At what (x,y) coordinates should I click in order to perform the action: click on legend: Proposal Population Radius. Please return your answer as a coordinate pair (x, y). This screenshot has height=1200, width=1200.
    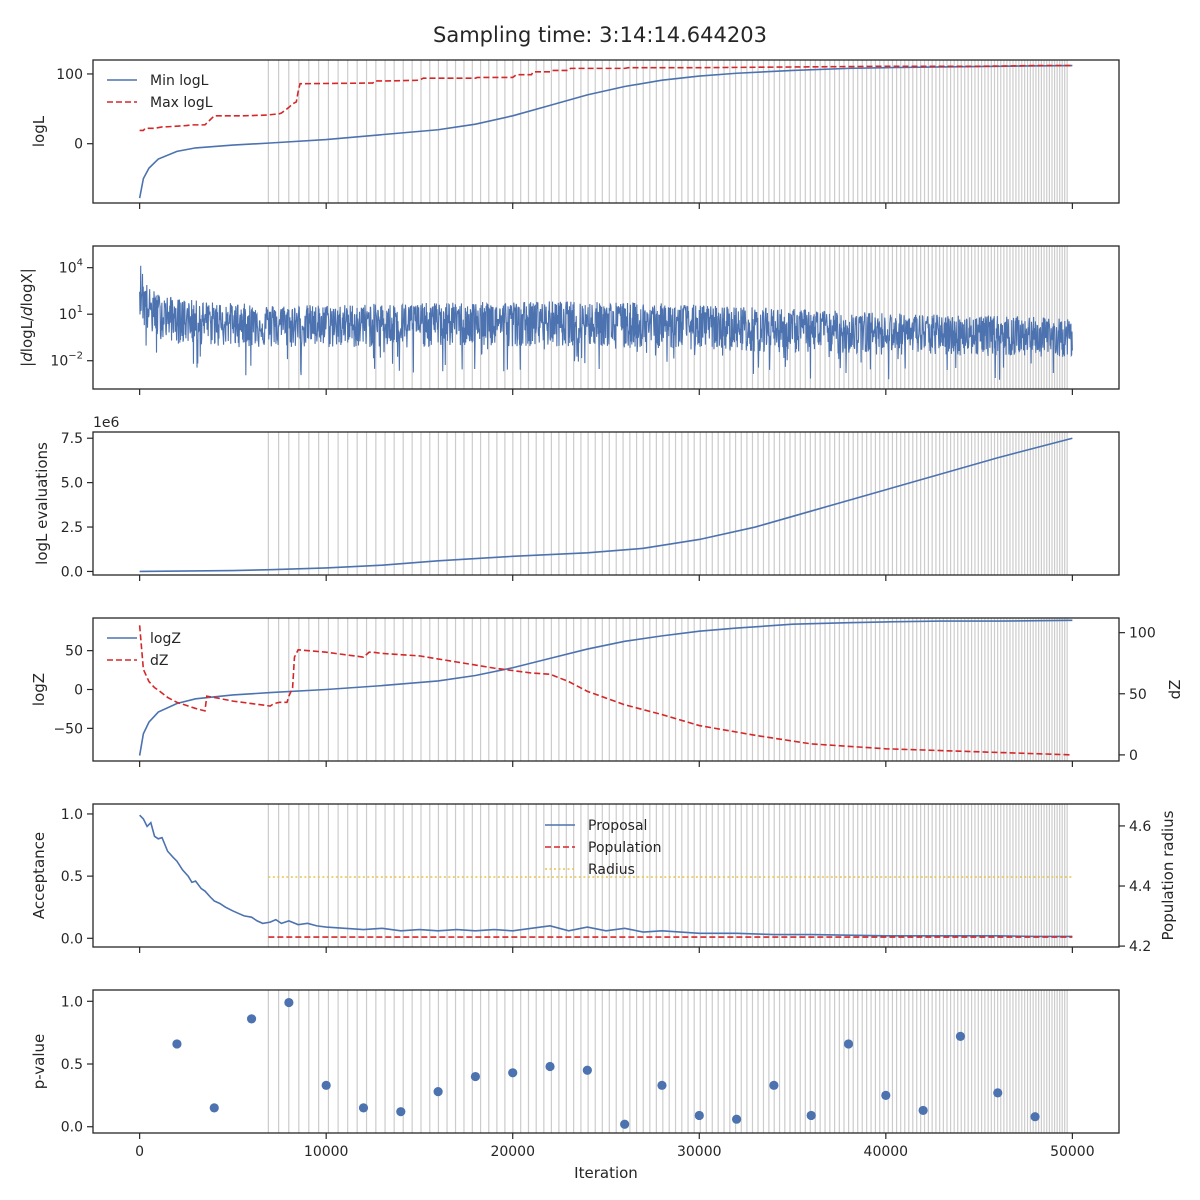
    Looking at the image, I should click on (603, 848).